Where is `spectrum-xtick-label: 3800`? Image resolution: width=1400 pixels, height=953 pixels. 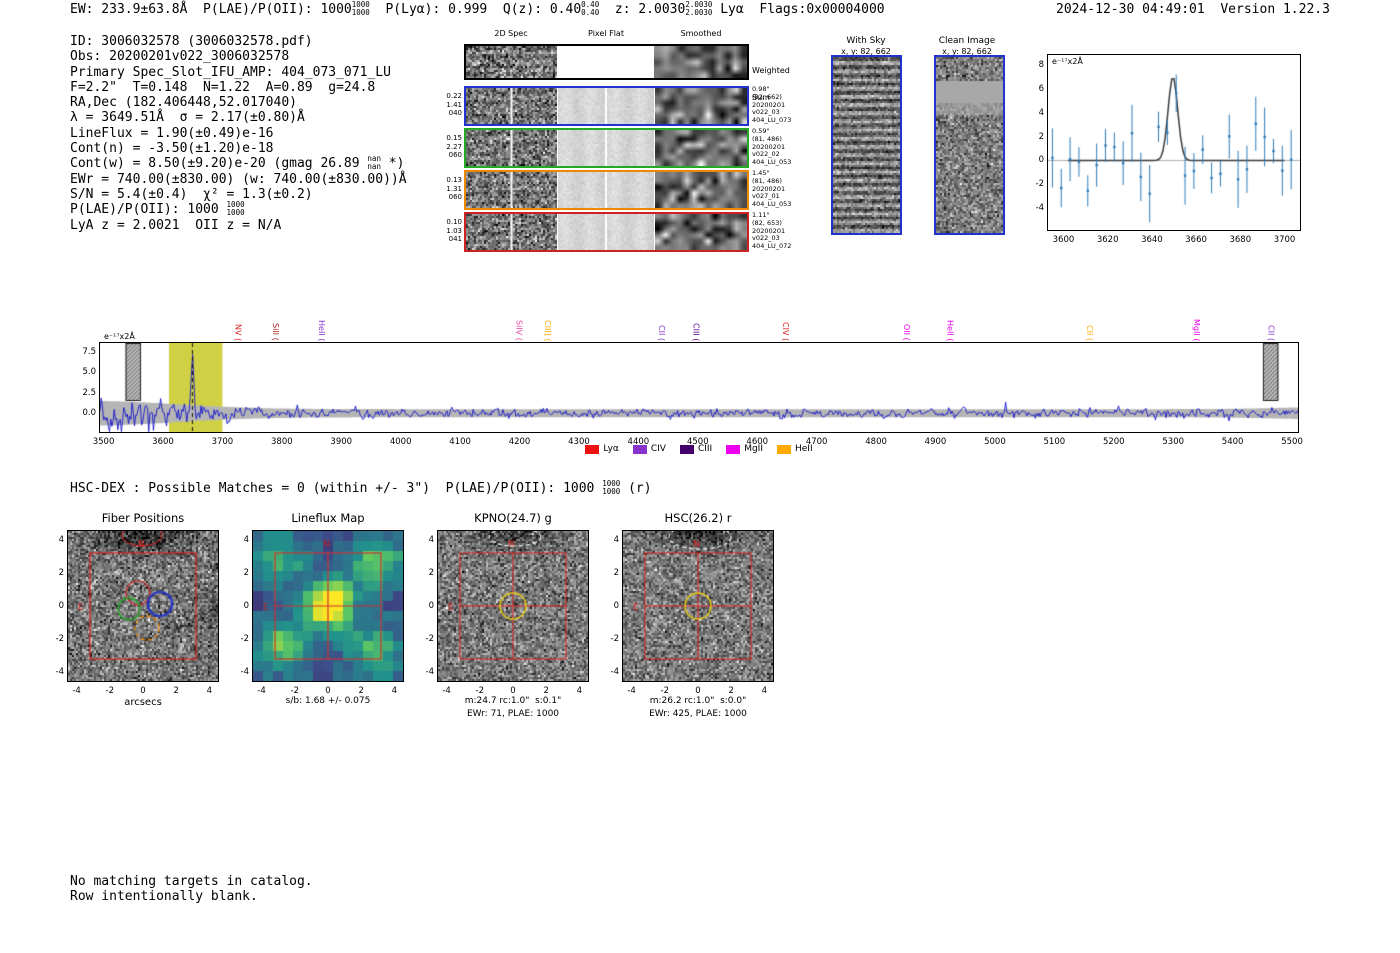
spectrum-xtick-label: 3800 is located at coordinates (282, 442).